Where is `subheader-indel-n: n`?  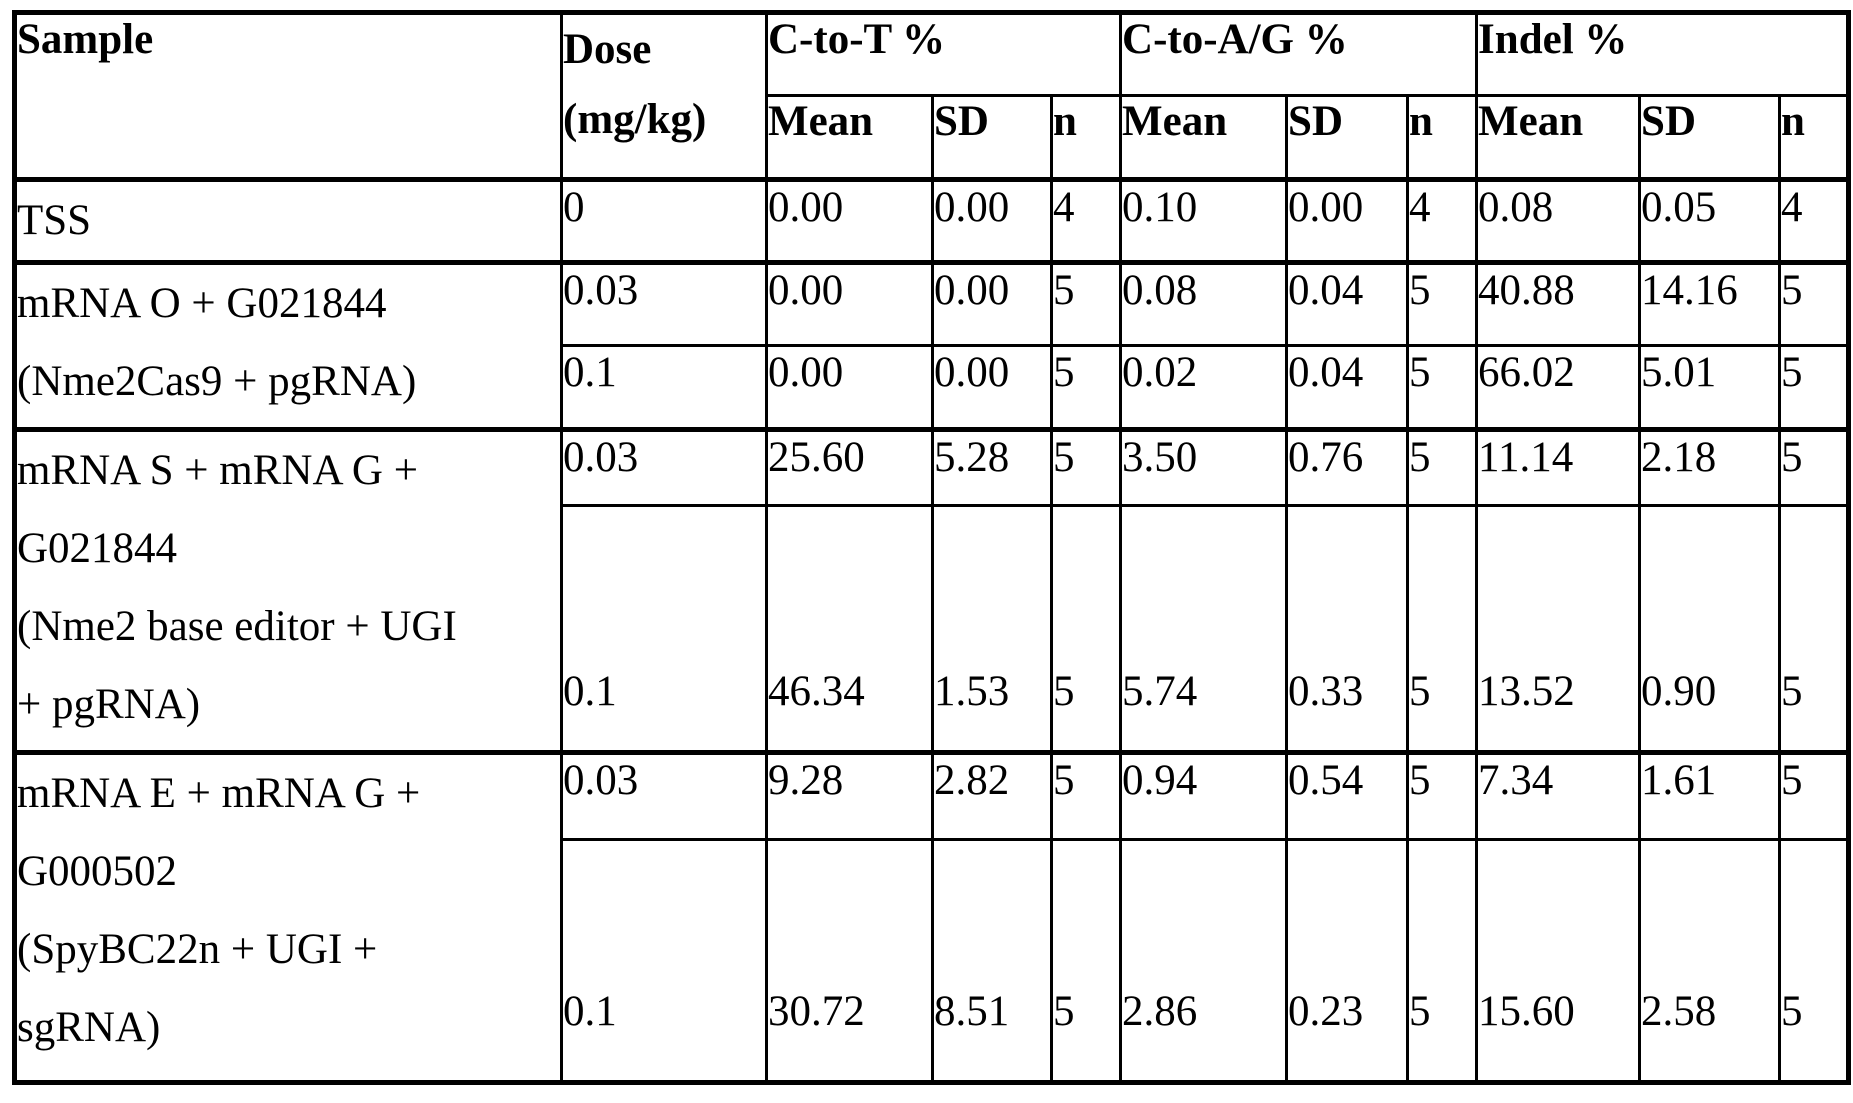
subheader-indel-n: n is located at coordinates (1814, 137).